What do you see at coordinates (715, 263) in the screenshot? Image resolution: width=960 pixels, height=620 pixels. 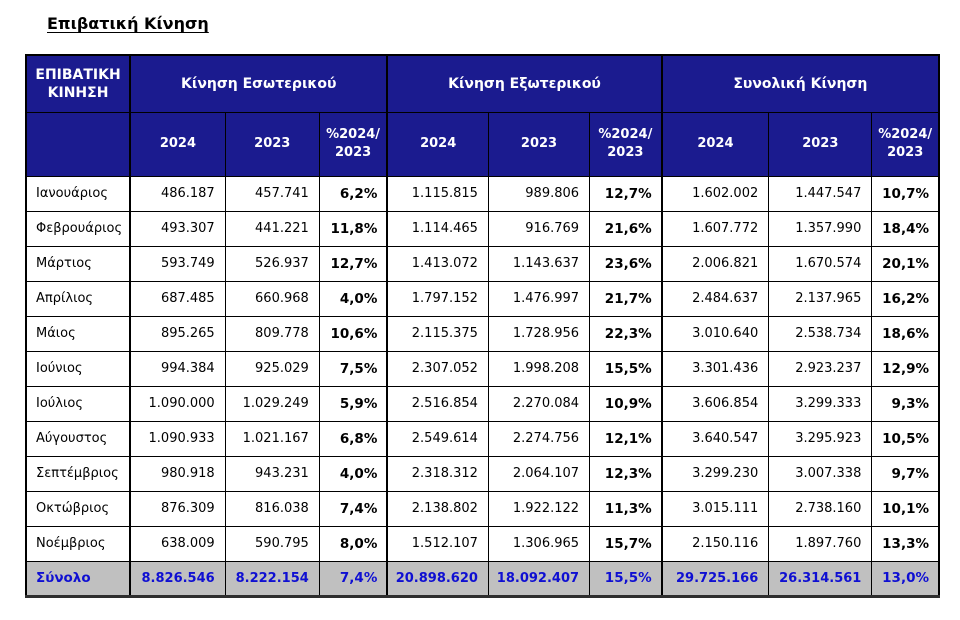 I see `value-cell: 2.006.821` at bounding box center [715, 263].